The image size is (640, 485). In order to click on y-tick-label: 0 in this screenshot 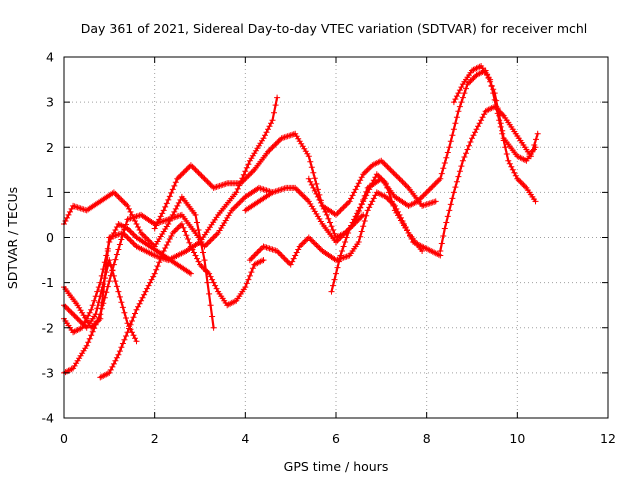, I will do `click(50, 237)`.